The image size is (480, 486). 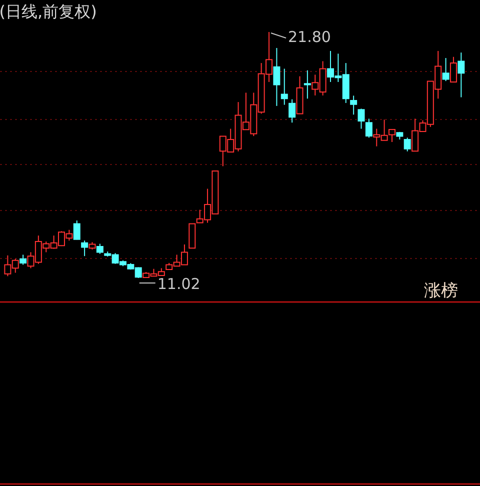 I want to click on chart-title: (日线,前复权), so click(x=48, y=11).